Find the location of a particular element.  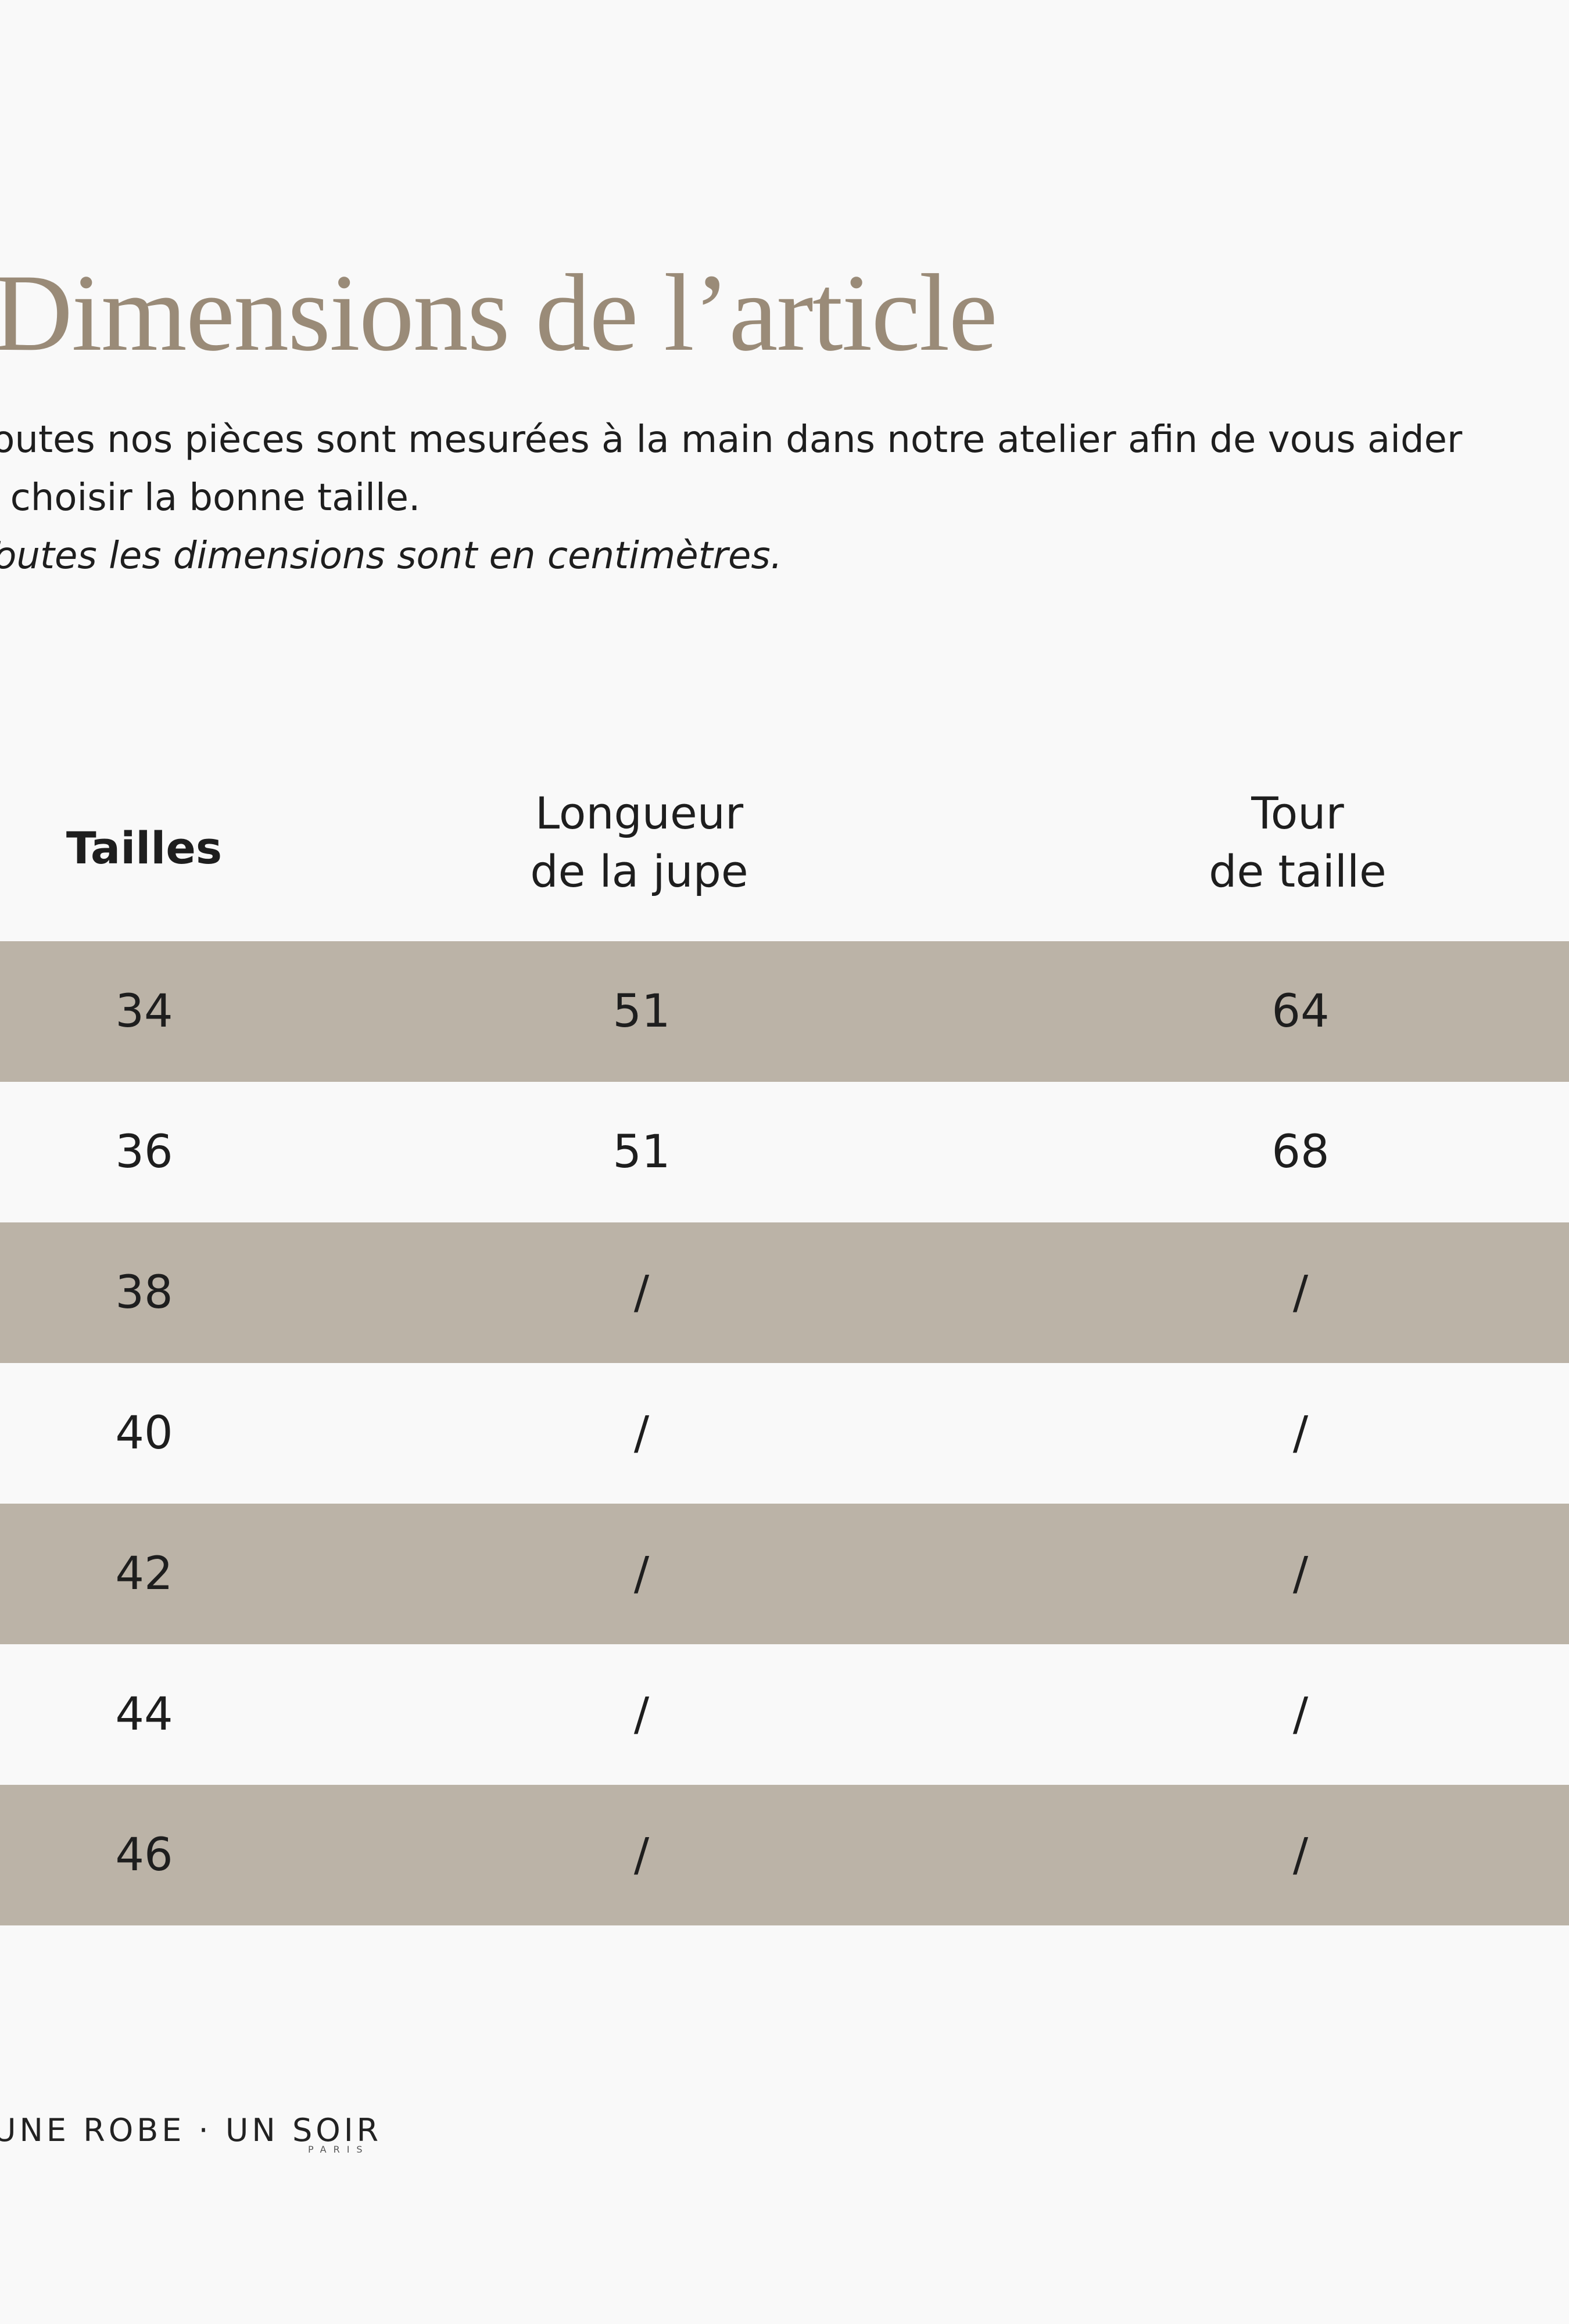

table-cell: 44 is located at coordinates (144, 1714).